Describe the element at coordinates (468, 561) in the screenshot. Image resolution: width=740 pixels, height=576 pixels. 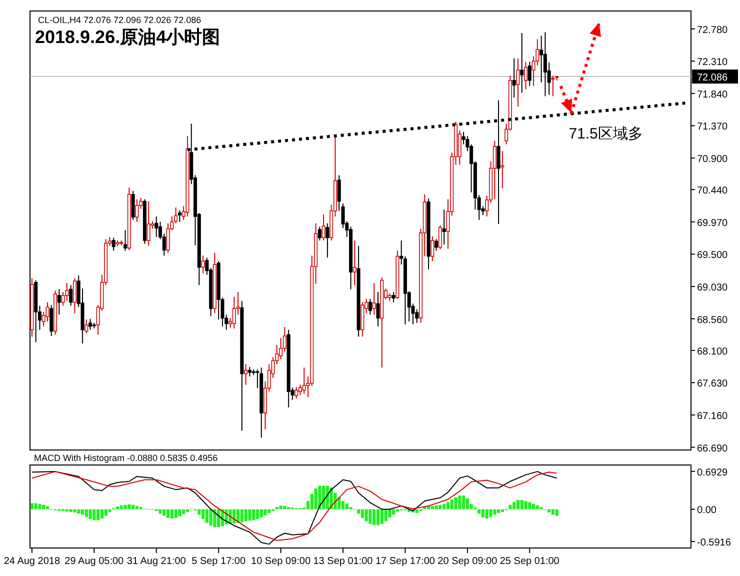
I see `x-tick-label: 20 Sep 09:00` at that location.